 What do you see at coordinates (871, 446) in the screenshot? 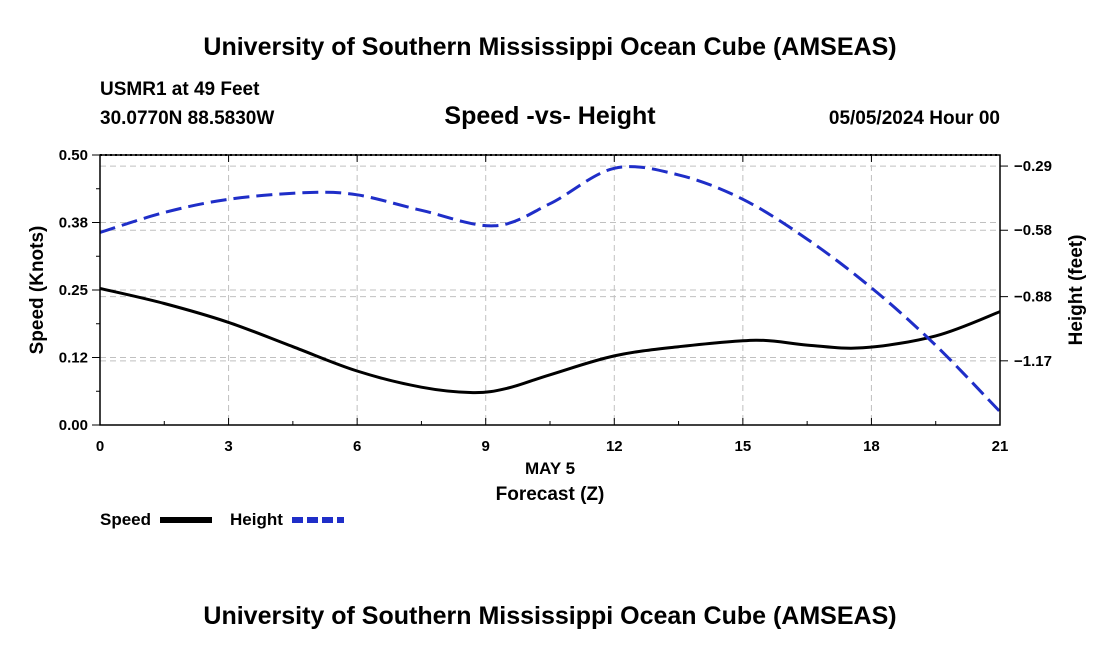
I see `x-tick-label-18: 18` at bounding box center [871, 446].